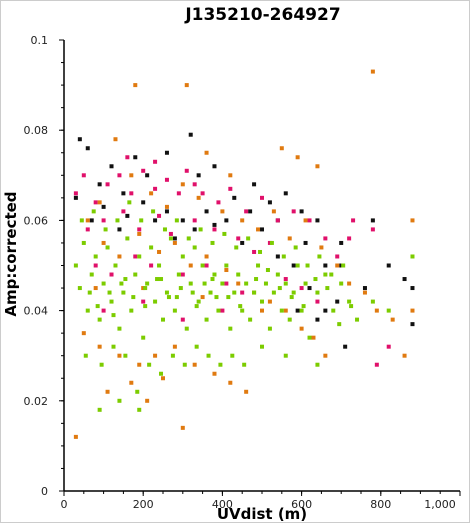 This screenshot has height=524, width=471. I want to click on x-tick-label: 200, so click(143, 504).